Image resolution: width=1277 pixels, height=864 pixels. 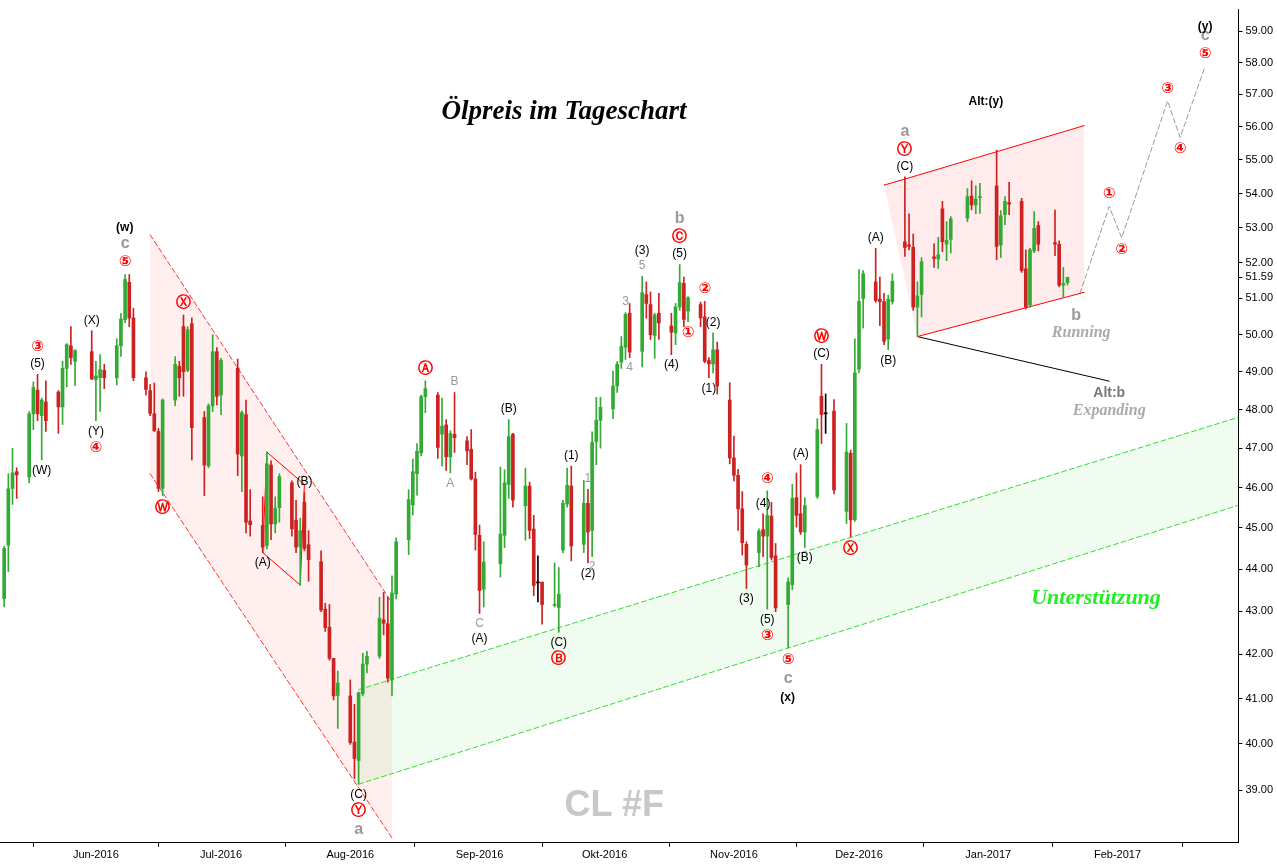 What do you see at coordinates (95, 430) in the screenshot?
I see `annotation: (Y)` at bounding box center [95, 430].